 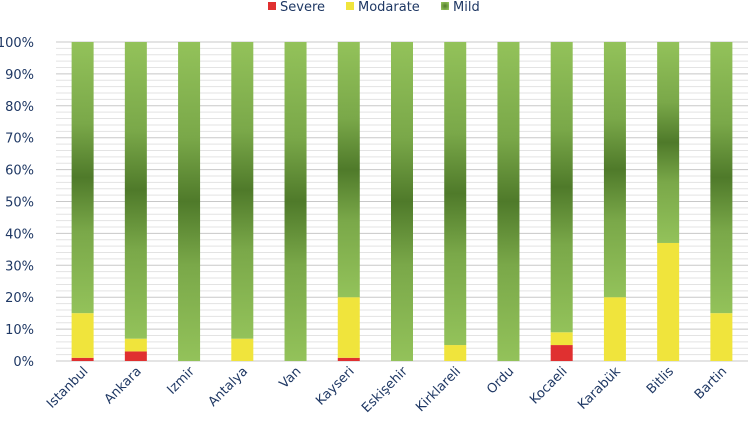 What do you see at coordinates (500, 380) in the screenshot?
I see `x-tick-label: Ordu` at bounding box center [500, 380].